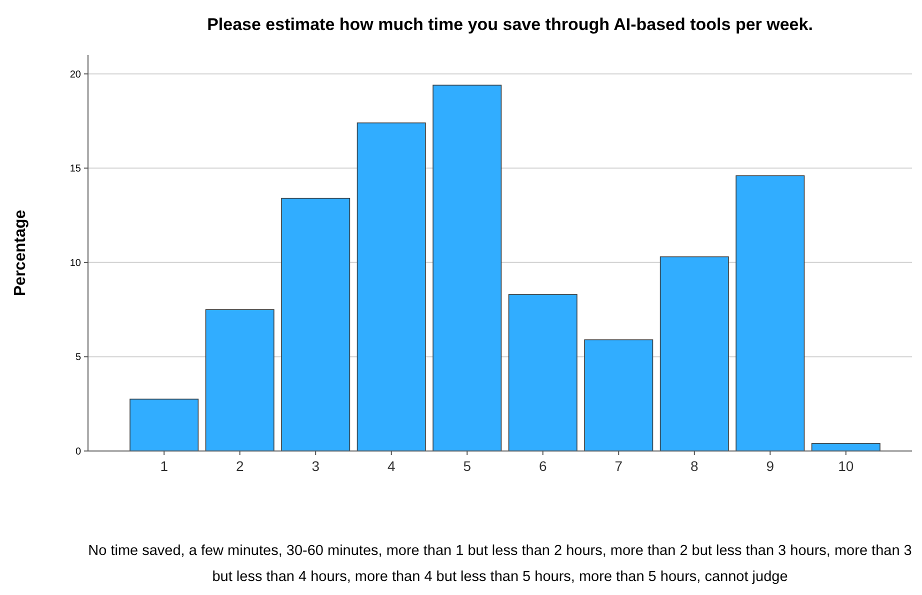 This screenshot has height=595, width=922. Describe the element at coordinates (76, 263) in the screenshot. I see `y-tick-label: 10` at that location.